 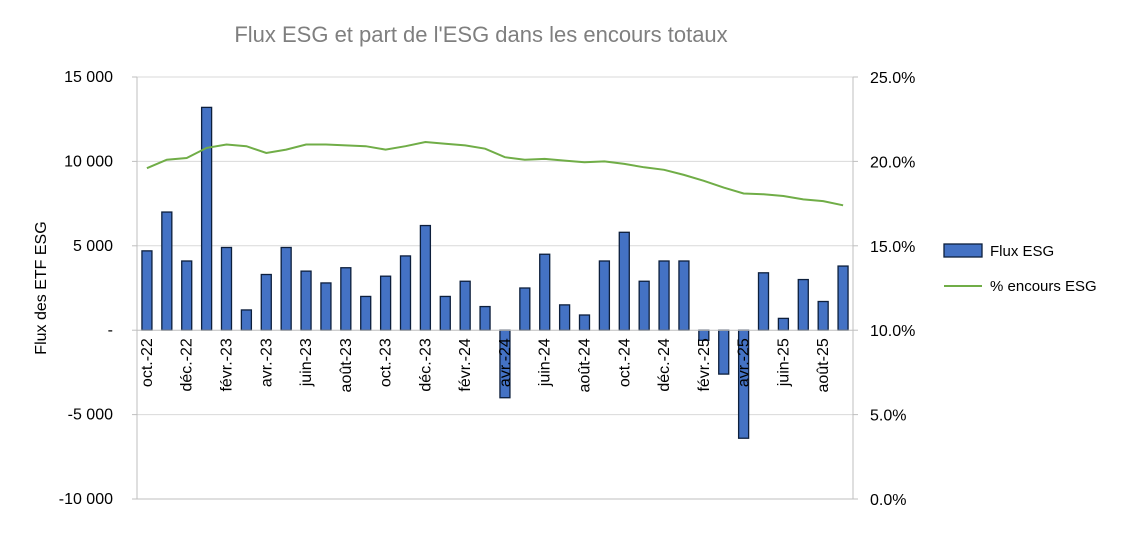 What do you see at coordinates (963, 250) in the screenshot?
I see `legend-swatch-flux-esg` at bounding box center [963, 250].